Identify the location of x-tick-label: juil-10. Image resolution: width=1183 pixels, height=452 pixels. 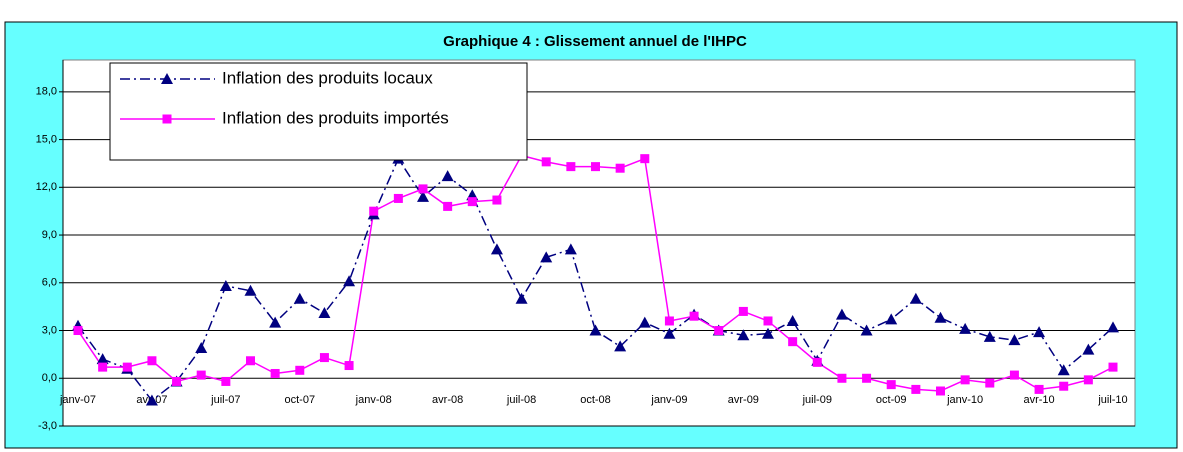
(1112, 400).